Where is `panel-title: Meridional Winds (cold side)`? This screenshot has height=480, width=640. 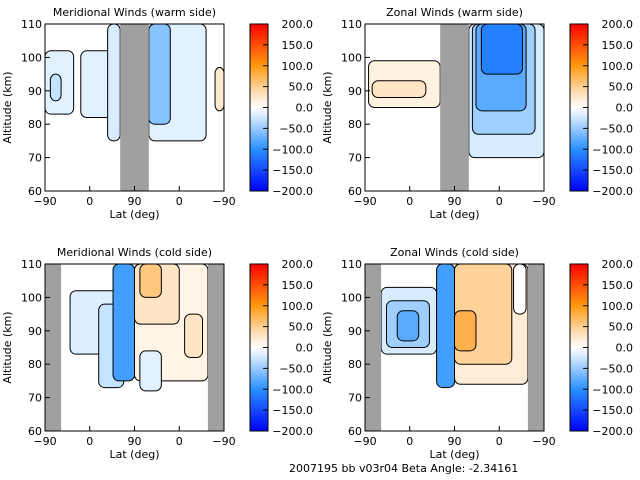
panel-title: Meridional Winds (cold side) is located at coordinates (134, 252).